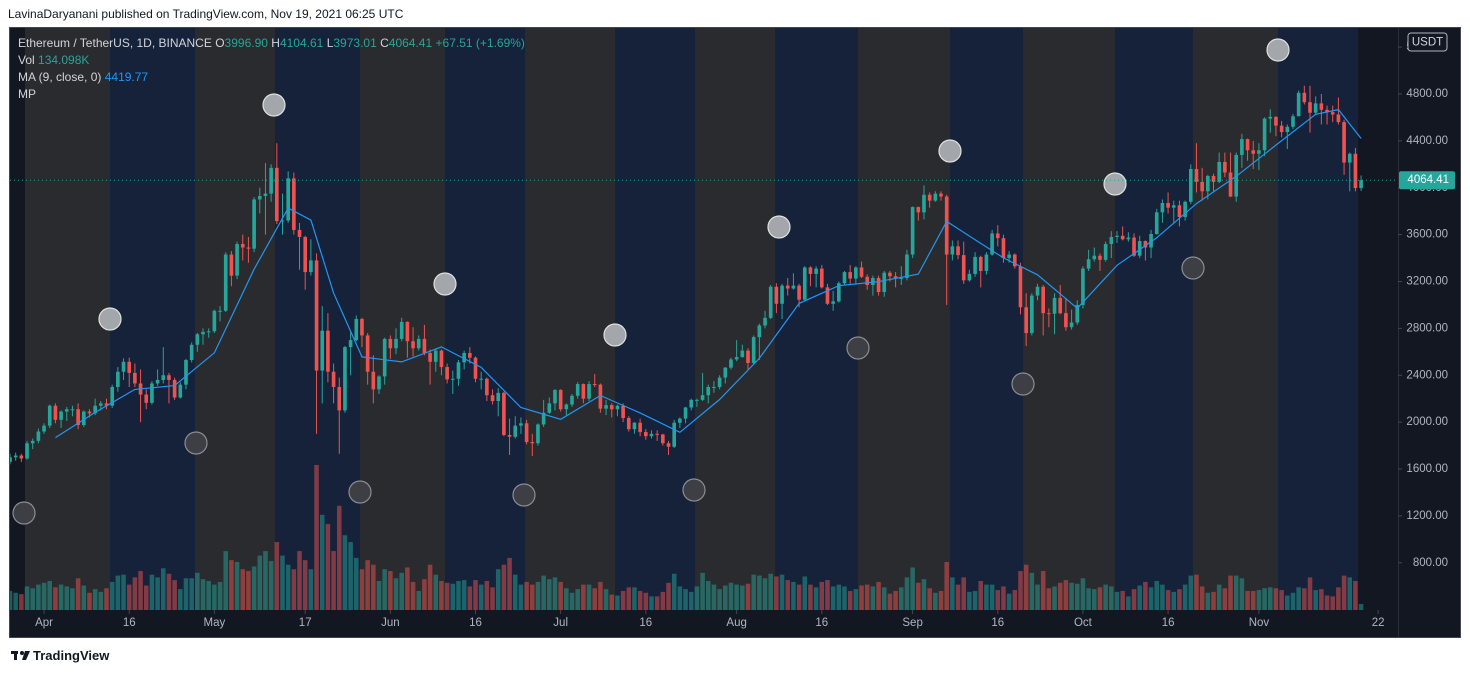 This screenshot has width=1470, height=673. I want to click on symbol-title: Ethereum / TetherUS, 1D, BINANCE, so click(115, 43).